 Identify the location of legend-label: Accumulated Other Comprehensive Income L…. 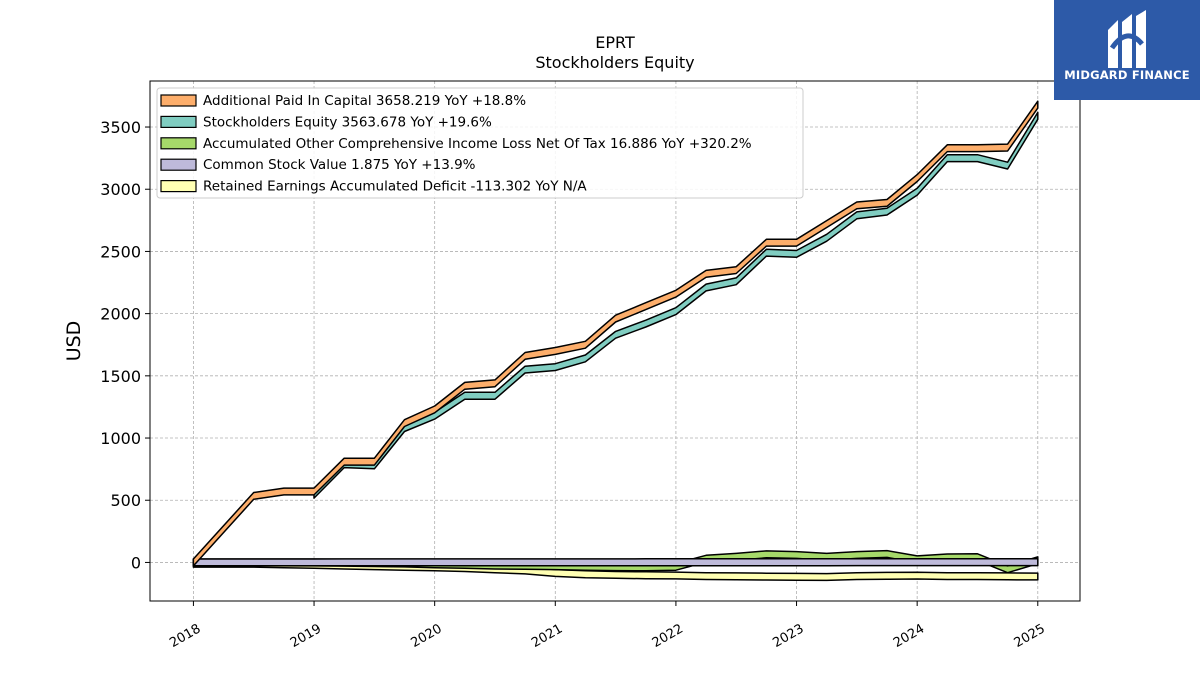
(477, 144).